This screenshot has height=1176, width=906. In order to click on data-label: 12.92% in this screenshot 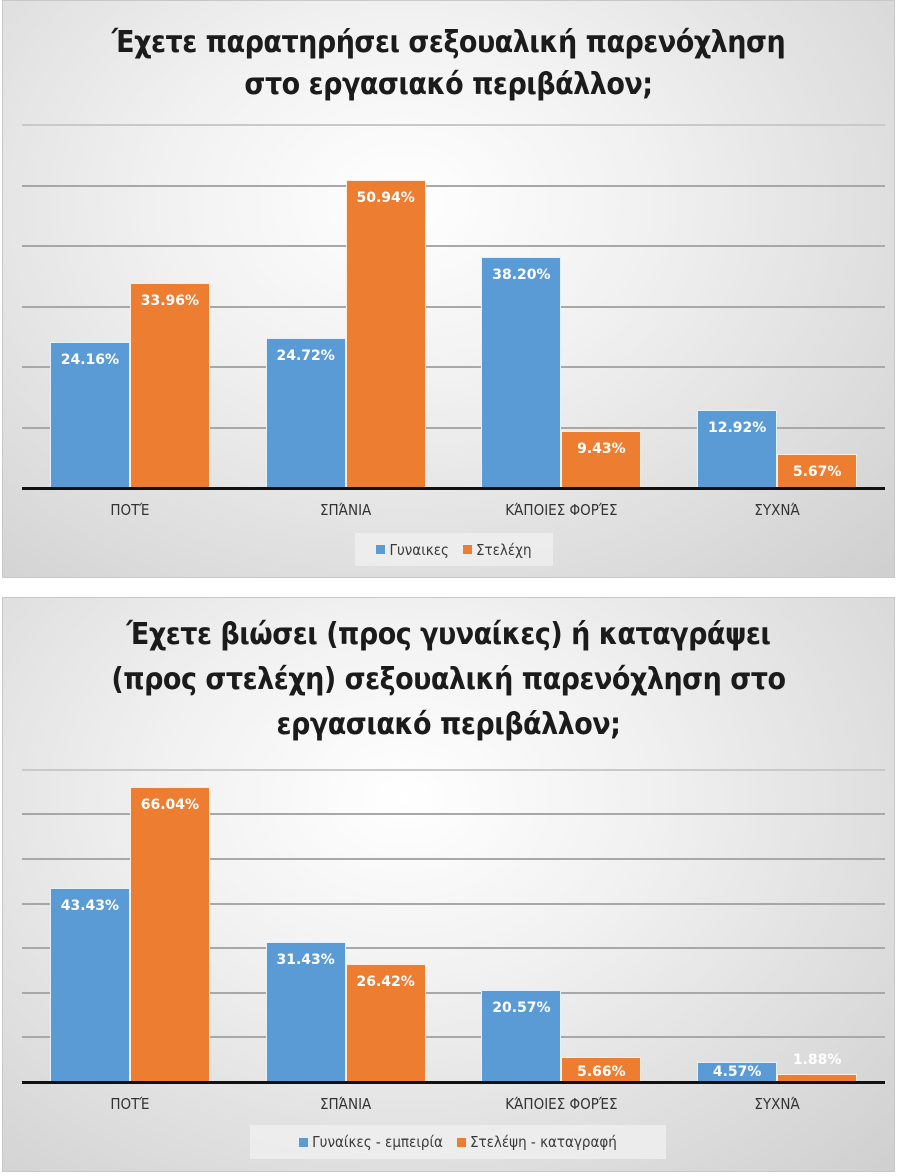, I will do `click(737, 427)`.